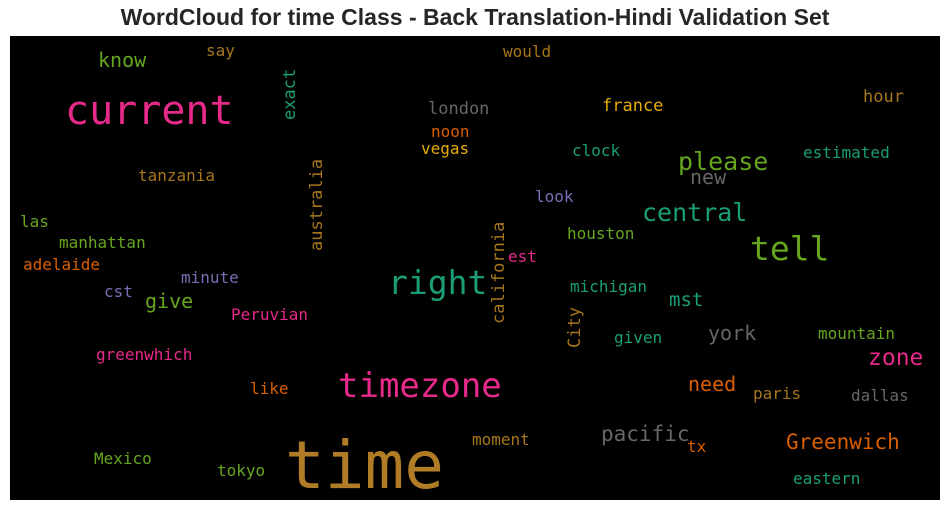 The width and height of the screenshot is (950, 511). Describe the element at coordinates (880, 395) in the screenshot. I see `word-dallas: dallas` at that location.